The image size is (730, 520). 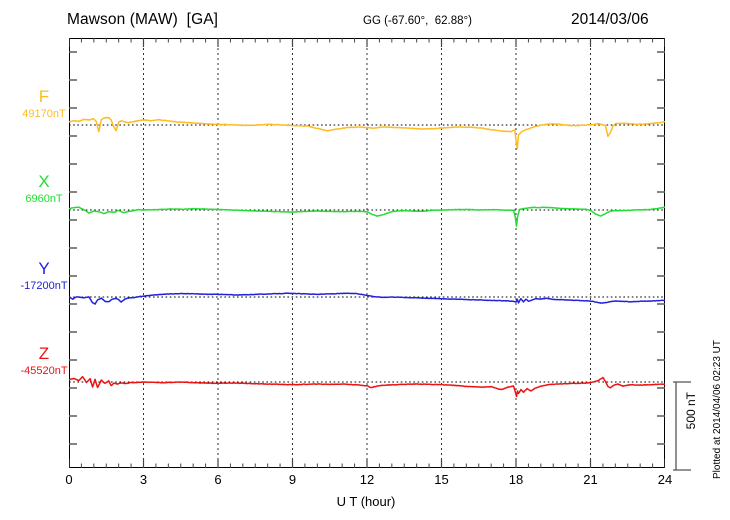 What do you see at coordinates (366, 501) in the screenshot?
I see `x-axis-title: U T (hour)` at bounding box center [366, 501].